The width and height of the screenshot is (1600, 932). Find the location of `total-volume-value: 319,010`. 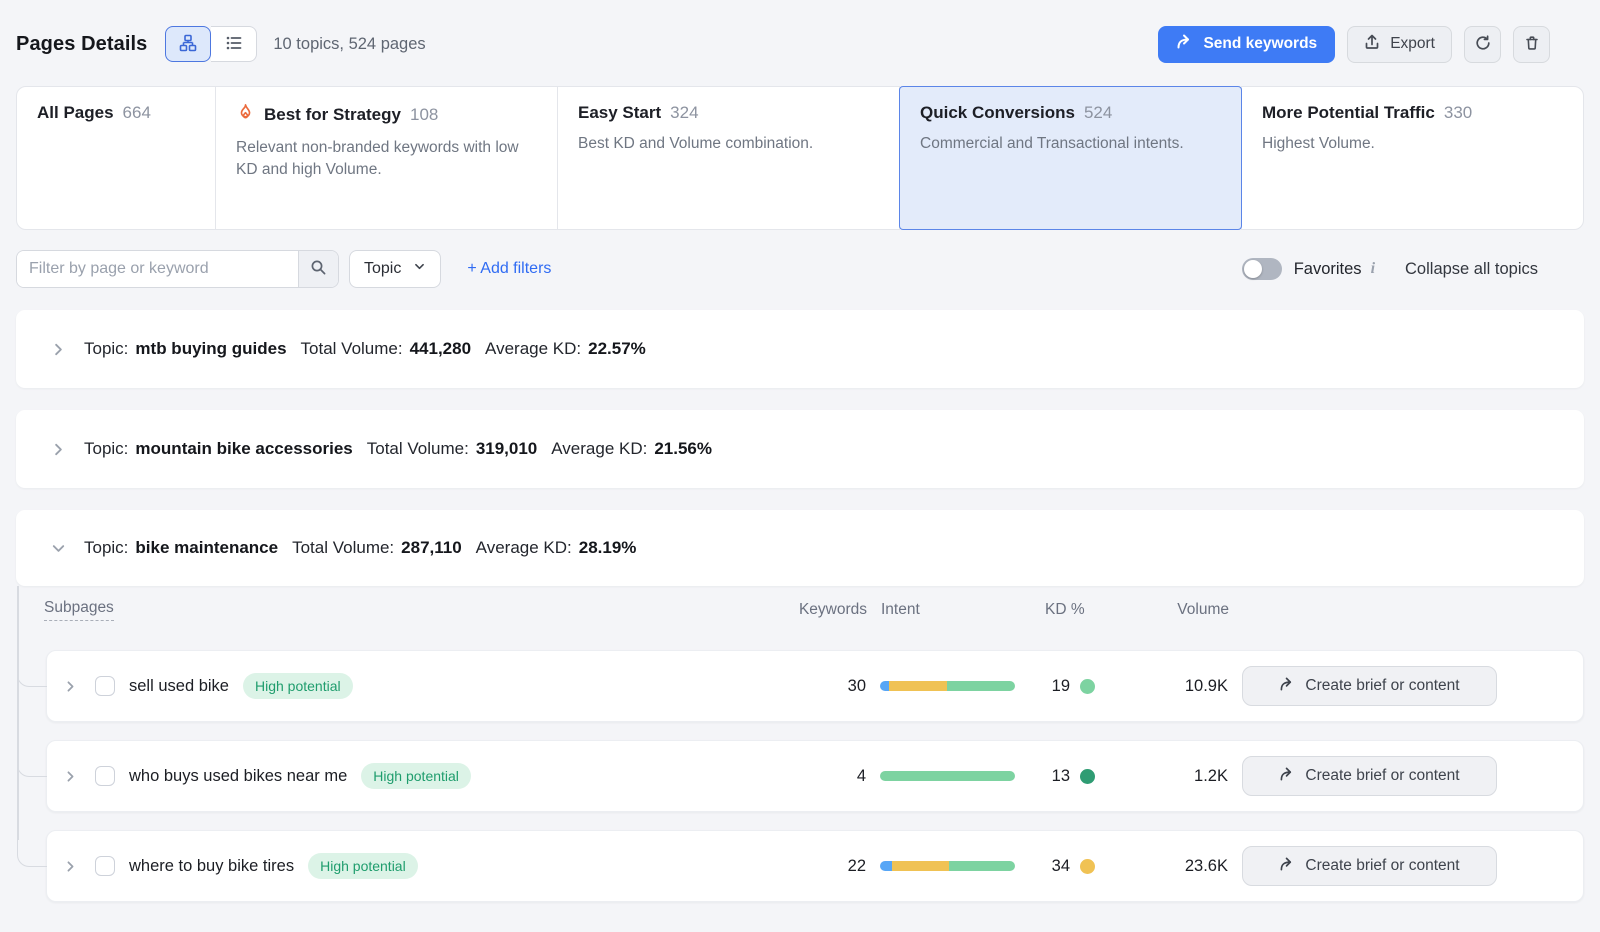

total-volume-value: 319,010 is located at coordinates (506, 448).